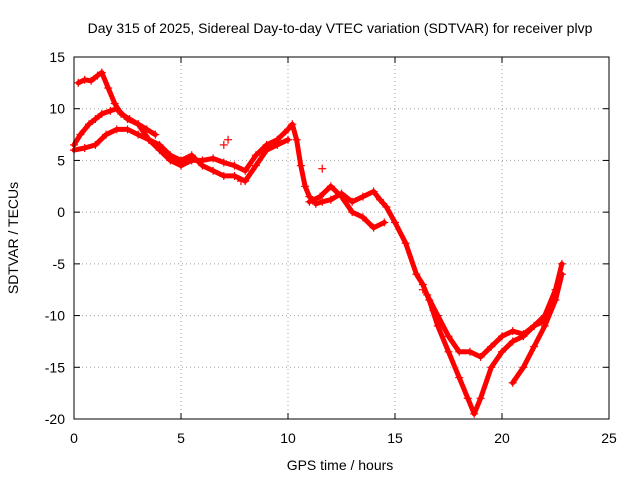 The image size is (640, 480). What do you see at coordinates (288, 438) in the screenshot?
I see `x-tick-label: 10` at bounding box center [288, 438].